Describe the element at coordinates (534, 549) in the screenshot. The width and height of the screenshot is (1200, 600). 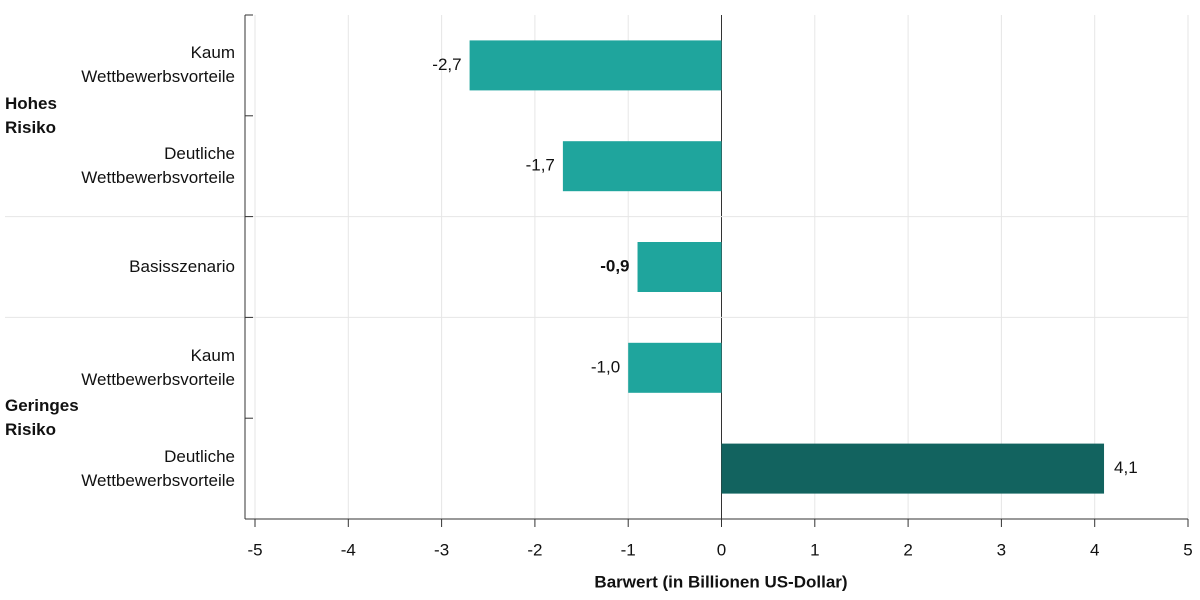
I see `x-tick-label: -2` at that location.